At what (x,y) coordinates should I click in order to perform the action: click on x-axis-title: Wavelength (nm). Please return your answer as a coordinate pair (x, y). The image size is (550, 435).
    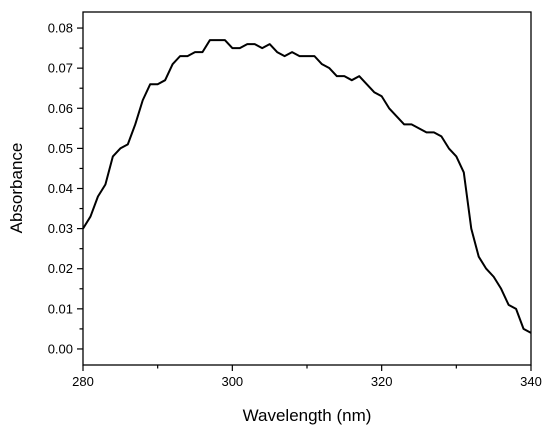
    Looking at the image, I should click on (307, 415).